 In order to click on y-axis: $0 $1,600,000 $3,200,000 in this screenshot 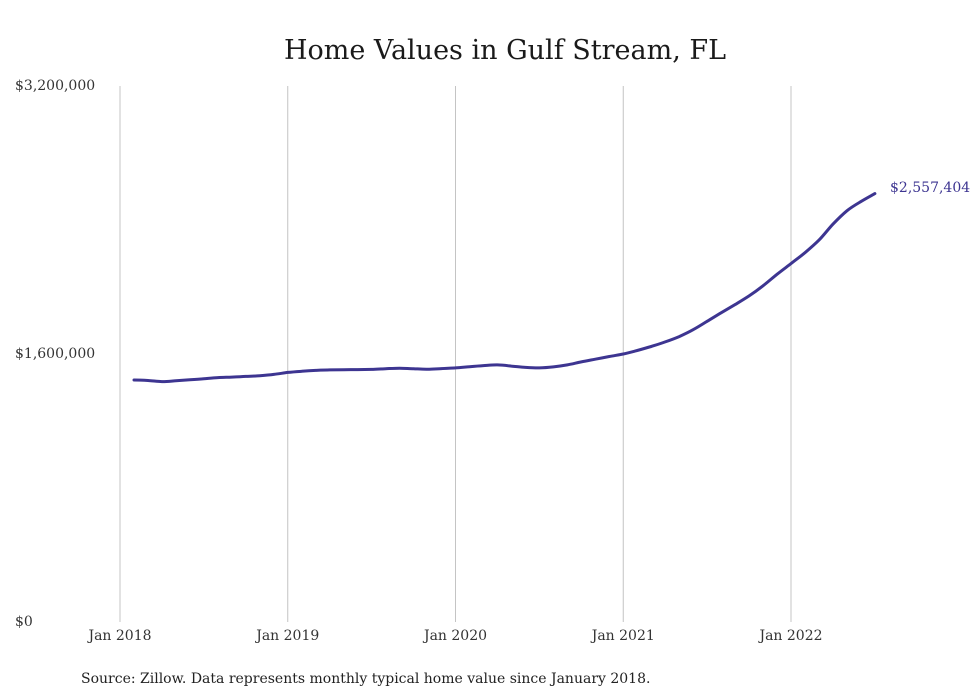, I will do `click(55, 354)`.